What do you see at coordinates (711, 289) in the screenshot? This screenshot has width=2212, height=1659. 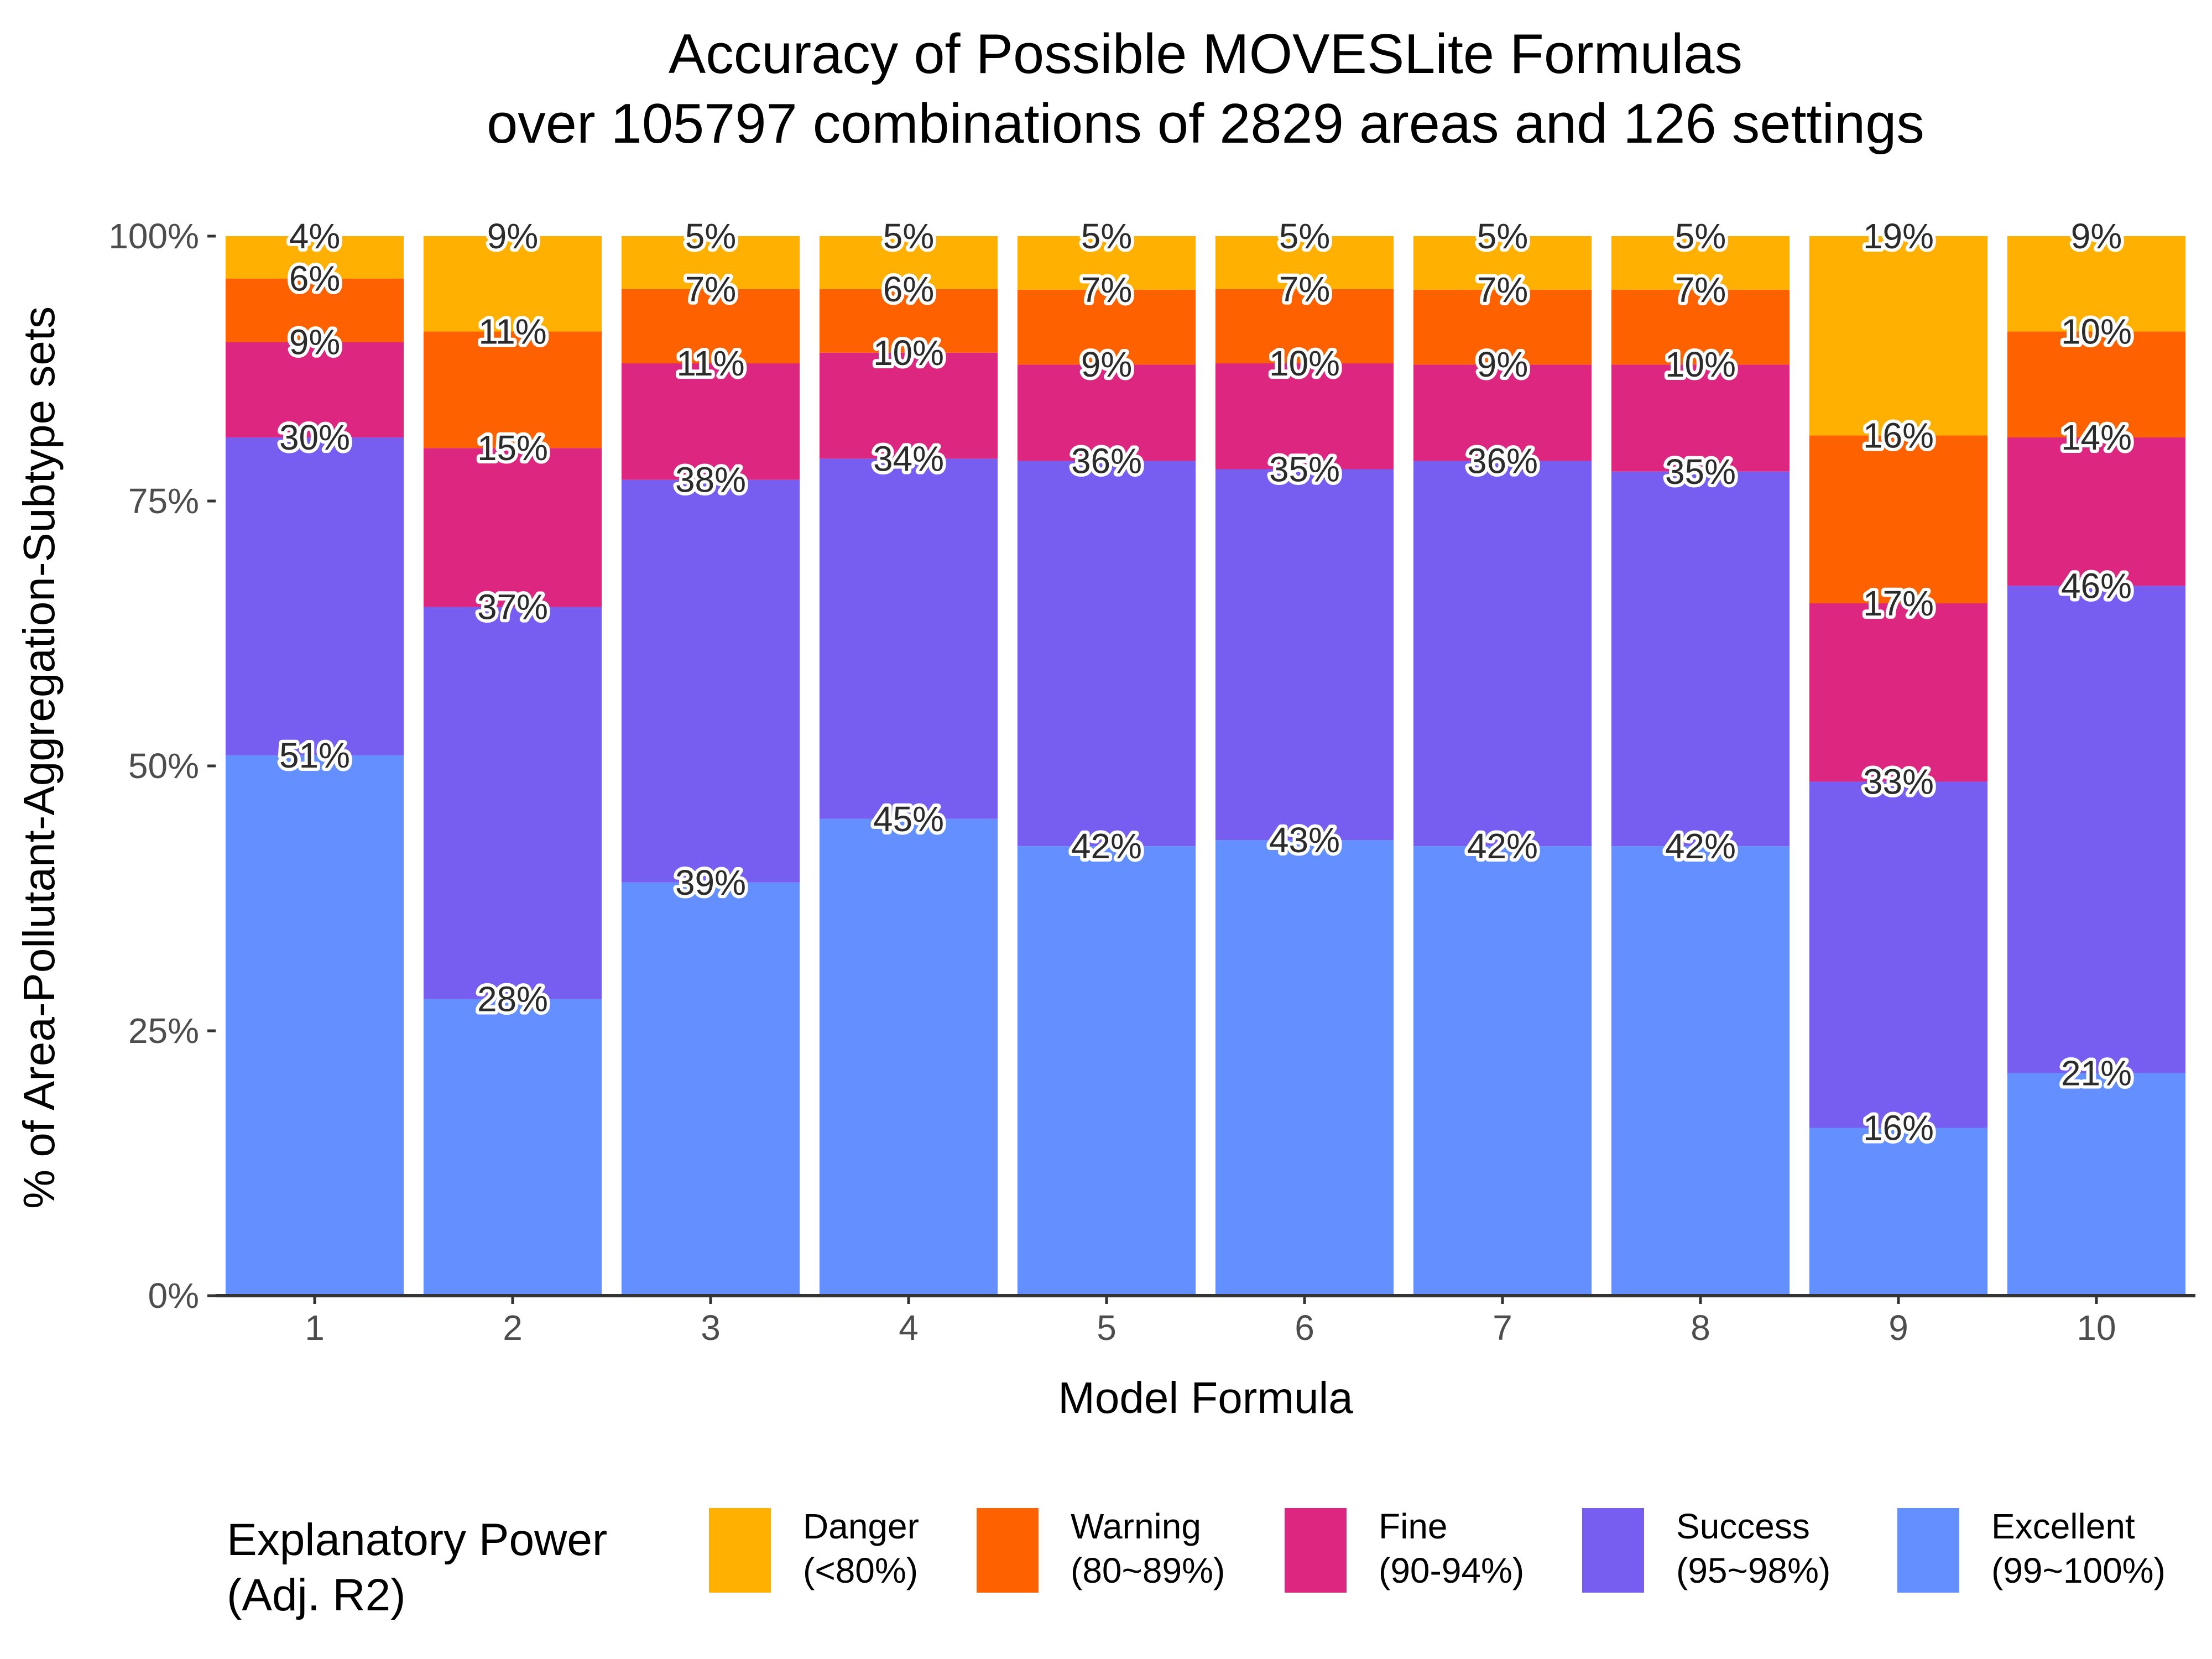 I see `data-label-warning-3: 7%` at bounding box center [711, 289].